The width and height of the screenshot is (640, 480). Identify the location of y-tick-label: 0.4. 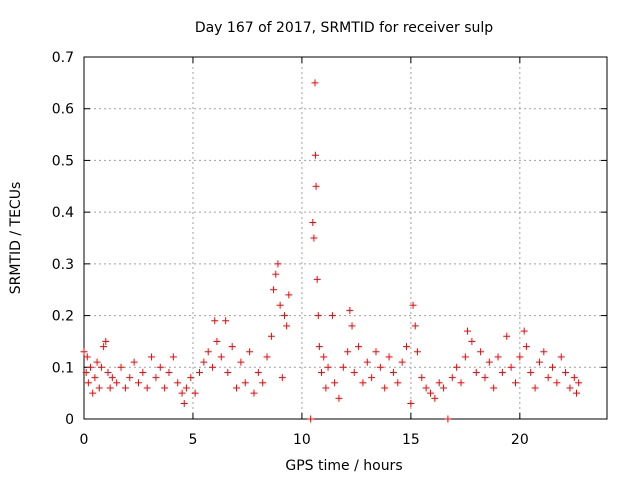
(63, 213).